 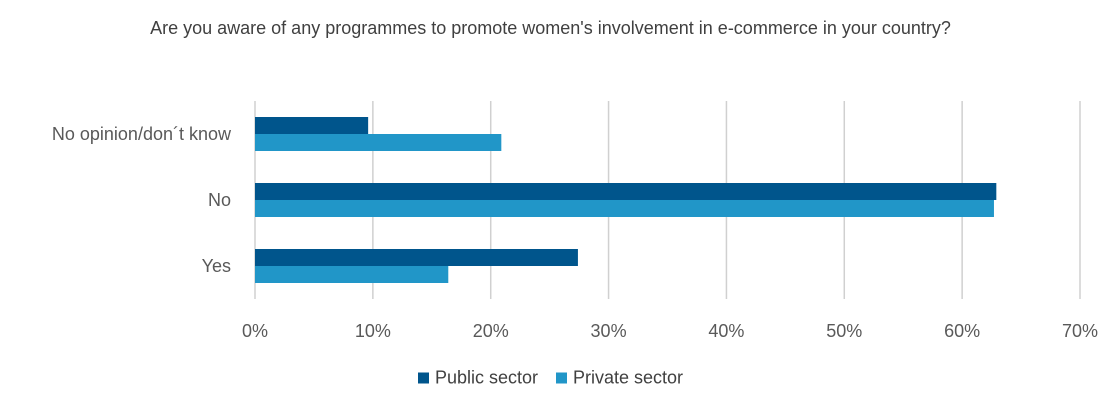 What do you see at coordinates (1080, 331) in the screenshot?
I see `x-tick-label: 70%` at bounding box center [1080, 331].